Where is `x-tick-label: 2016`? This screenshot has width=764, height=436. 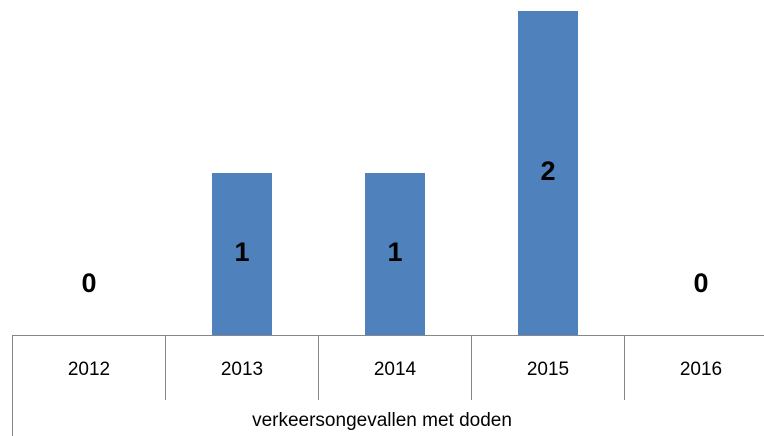
x-tick-label: 2016 is located at coordinates (701, 369).